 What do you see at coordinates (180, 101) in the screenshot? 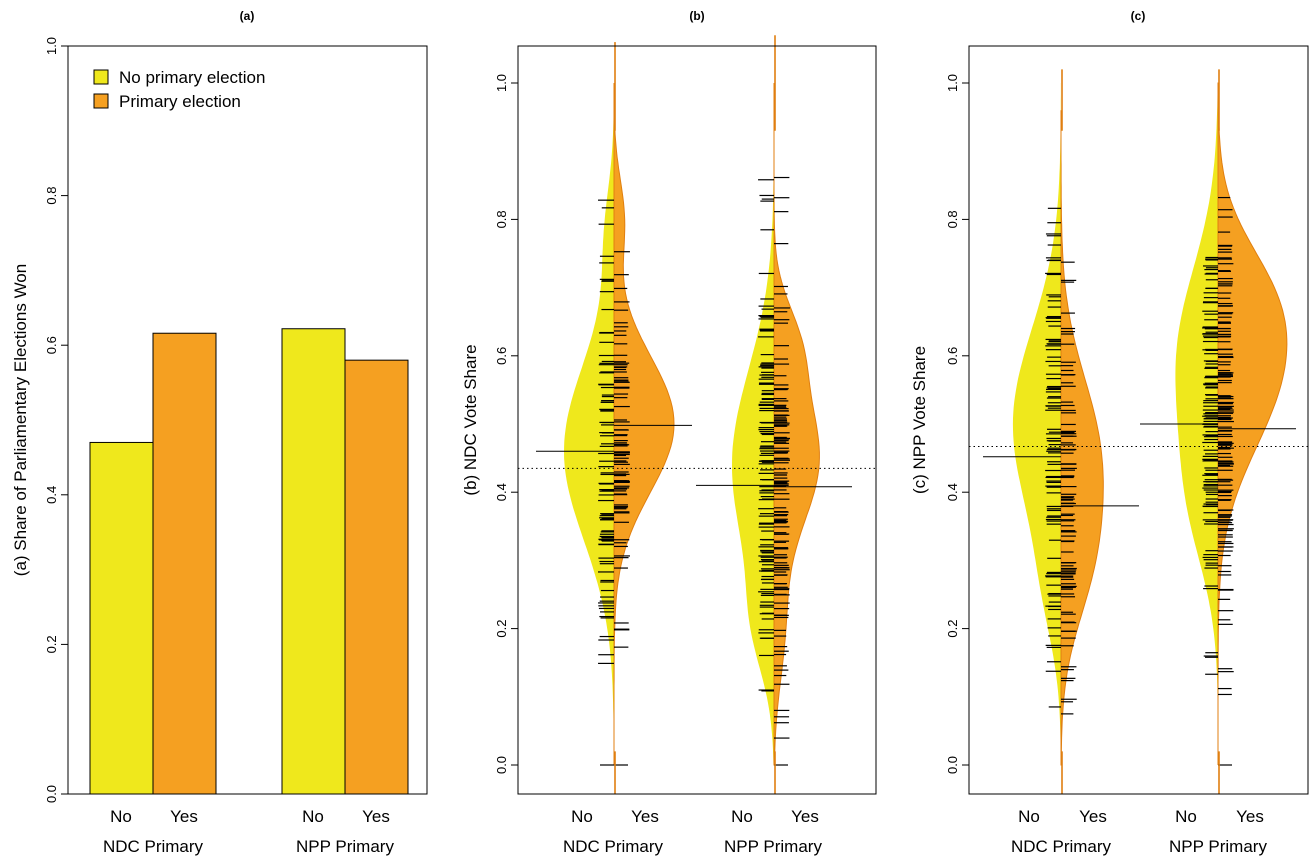
I see `legend-label-primary: Primary election` at bounding box center [180, 101].